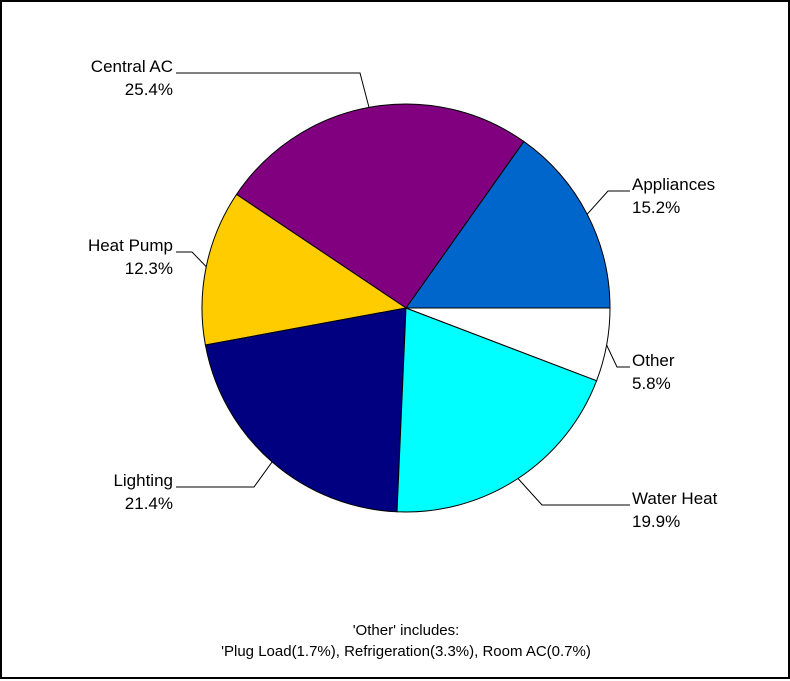  I want to click on label-central-ac: Central AC 25.4%, so click(132, 78).